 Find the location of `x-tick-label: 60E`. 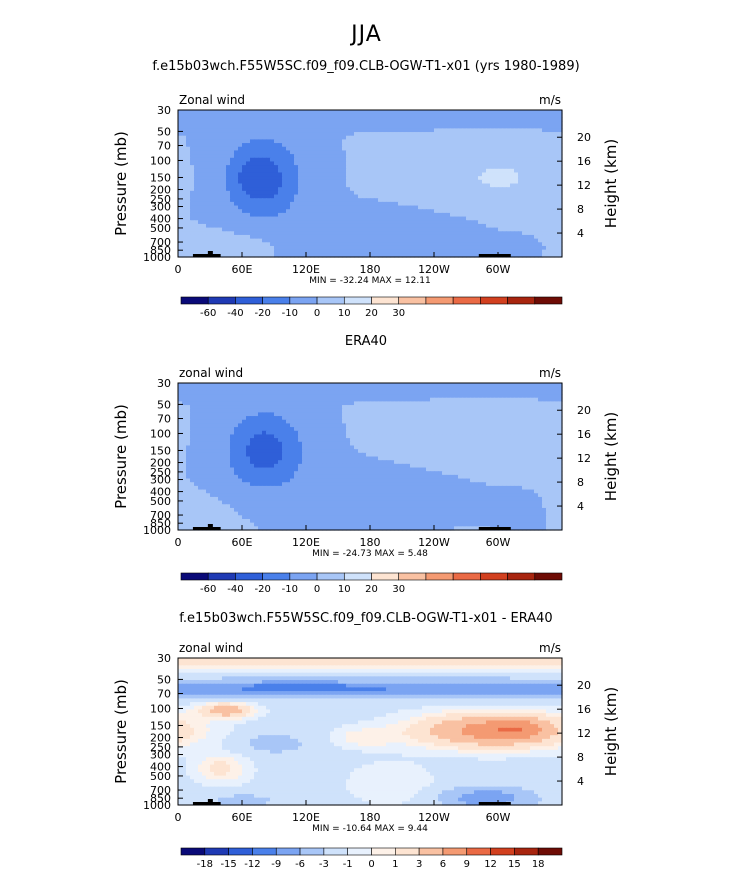

x-tick-label: 60E is located at coordinates (242, 269).